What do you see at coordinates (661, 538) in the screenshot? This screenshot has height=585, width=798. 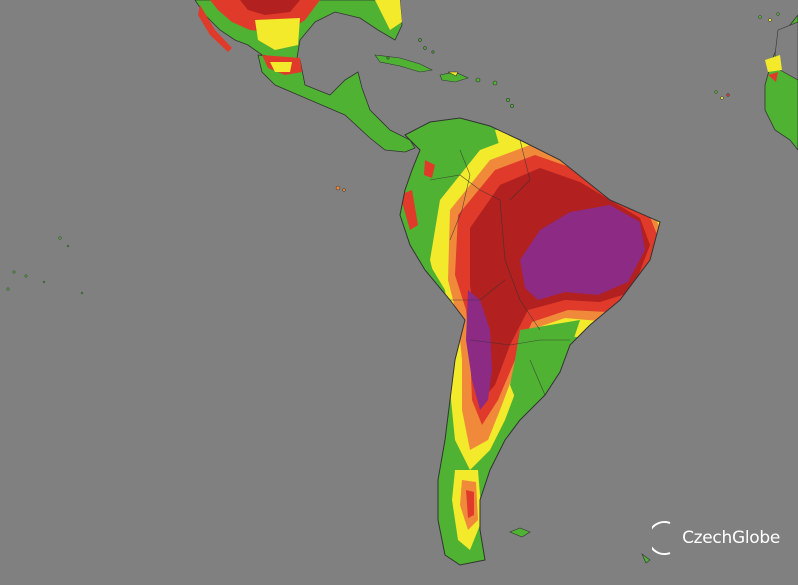 I see `czechglobe-arc-icon` at bounding box center [661, 538].